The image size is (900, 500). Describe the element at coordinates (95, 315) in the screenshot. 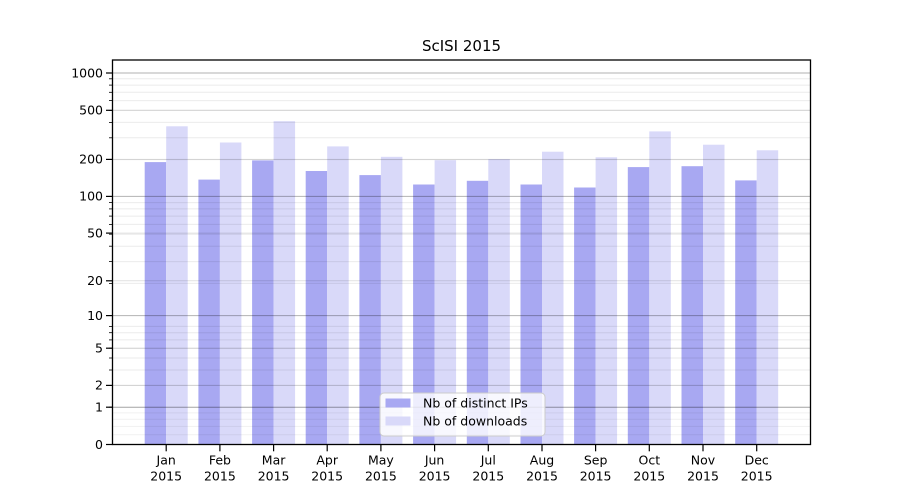

I see `y-tick-label-10: 10` at that location.